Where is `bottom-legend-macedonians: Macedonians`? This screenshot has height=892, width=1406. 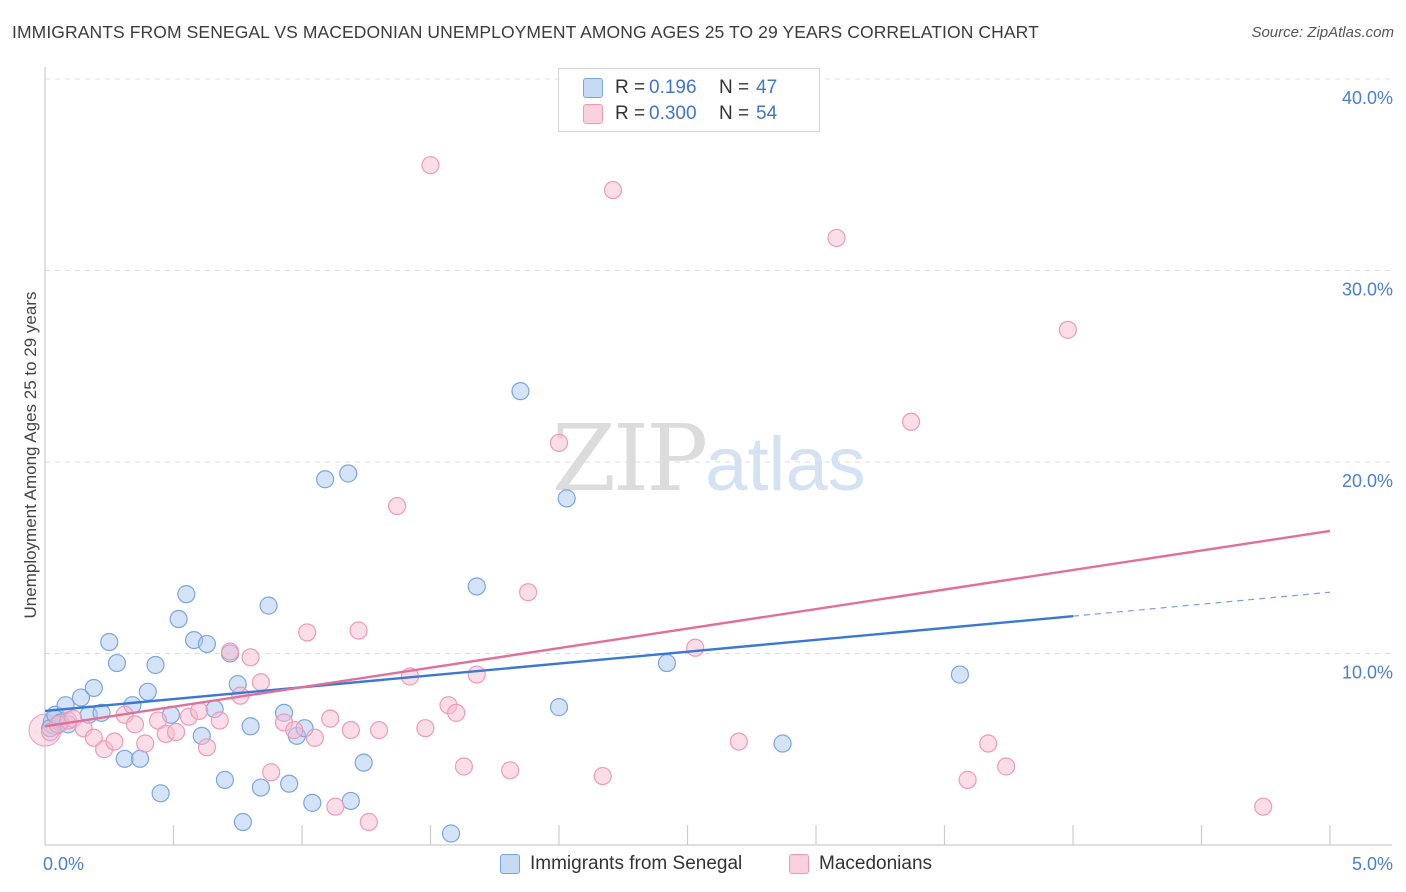 bottom-legend-macedonians: Macedonians is located at coordinates (860, 864).